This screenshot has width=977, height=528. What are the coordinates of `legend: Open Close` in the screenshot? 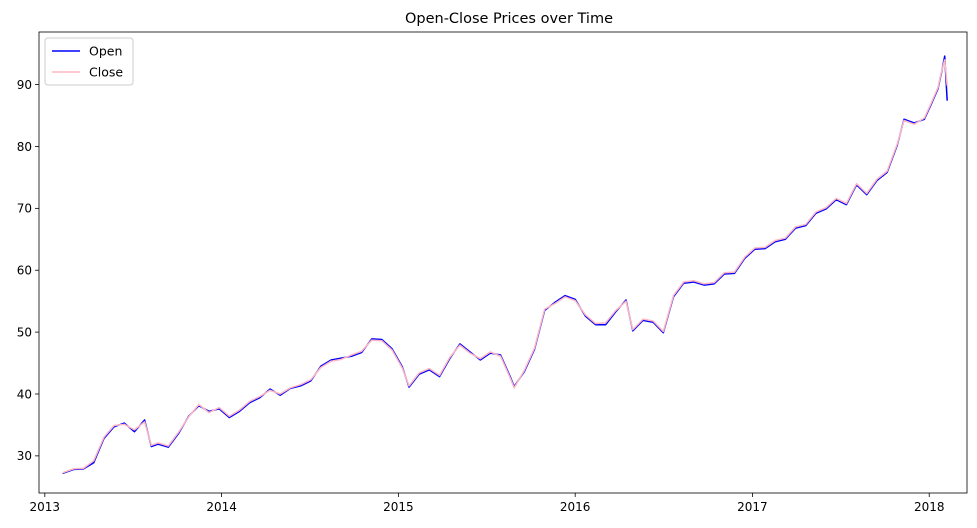 It's located at (89, 61).